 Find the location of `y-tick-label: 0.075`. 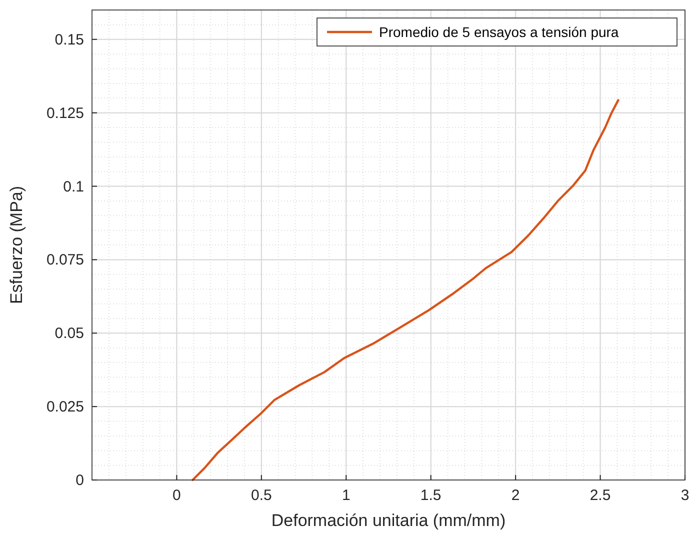

y-tick-label: 0.075 is located at coordinates (65, 260).